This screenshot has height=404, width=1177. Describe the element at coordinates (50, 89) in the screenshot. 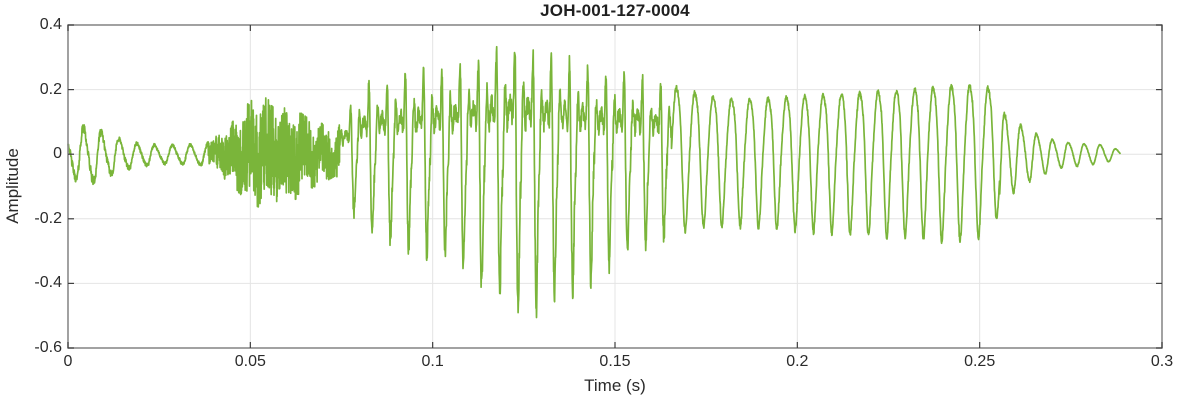

I see `y-tick-label: 0.2` at that location.